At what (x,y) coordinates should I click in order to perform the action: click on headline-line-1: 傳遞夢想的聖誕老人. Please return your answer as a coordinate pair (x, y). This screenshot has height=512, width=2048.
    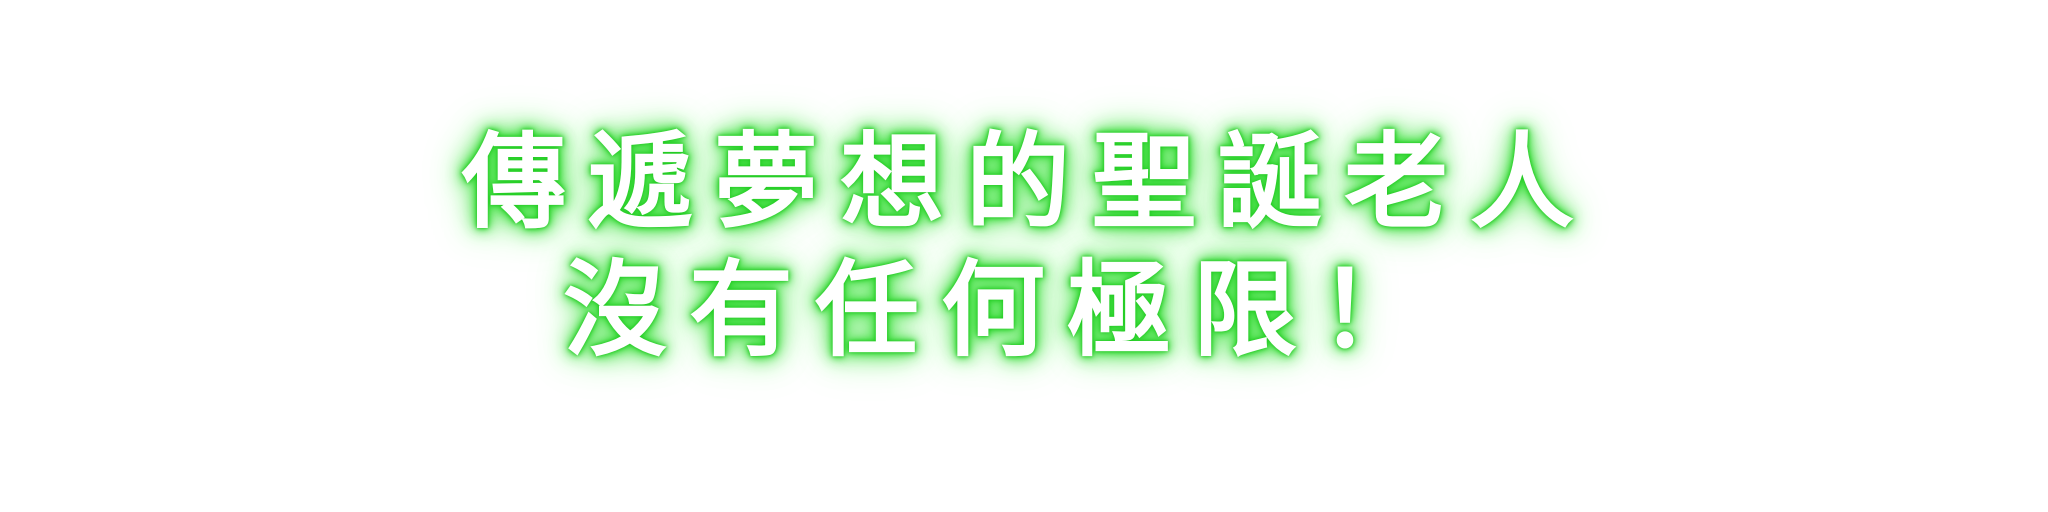
    Looking at the image, I should click on (1028, 182).